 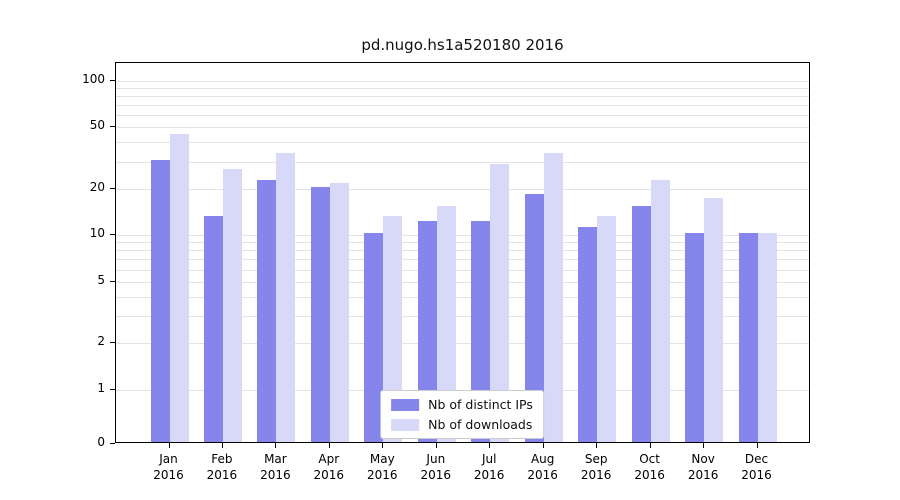 I want to click on bar-ips-sep, so click(x=588, y=334).